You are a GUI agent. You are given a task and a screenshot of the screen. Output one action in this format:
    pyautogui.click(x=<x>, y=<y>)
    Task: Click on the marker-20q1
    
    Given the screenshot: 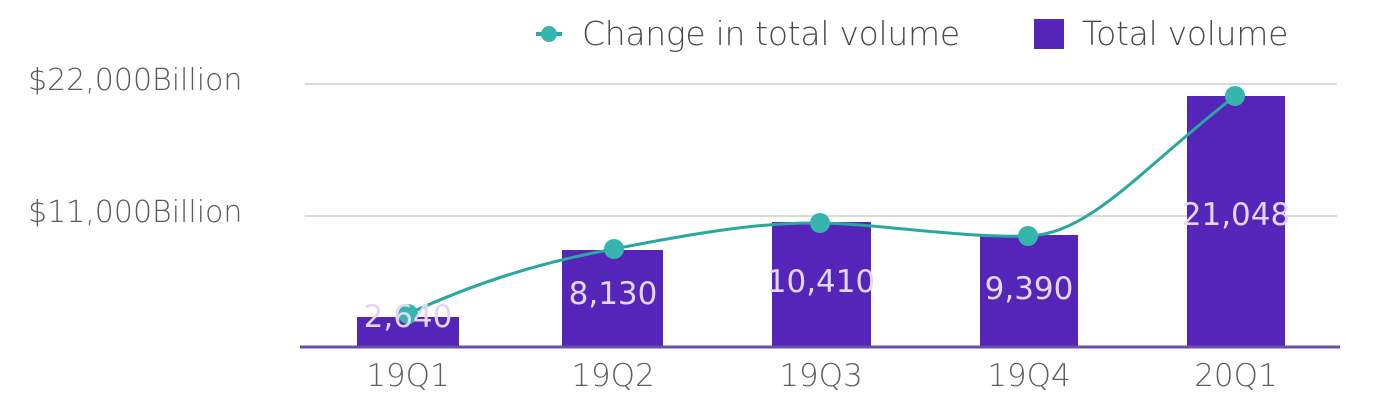 What is the action you would take?
    pyautogui.click(x=1235, y=96)
    